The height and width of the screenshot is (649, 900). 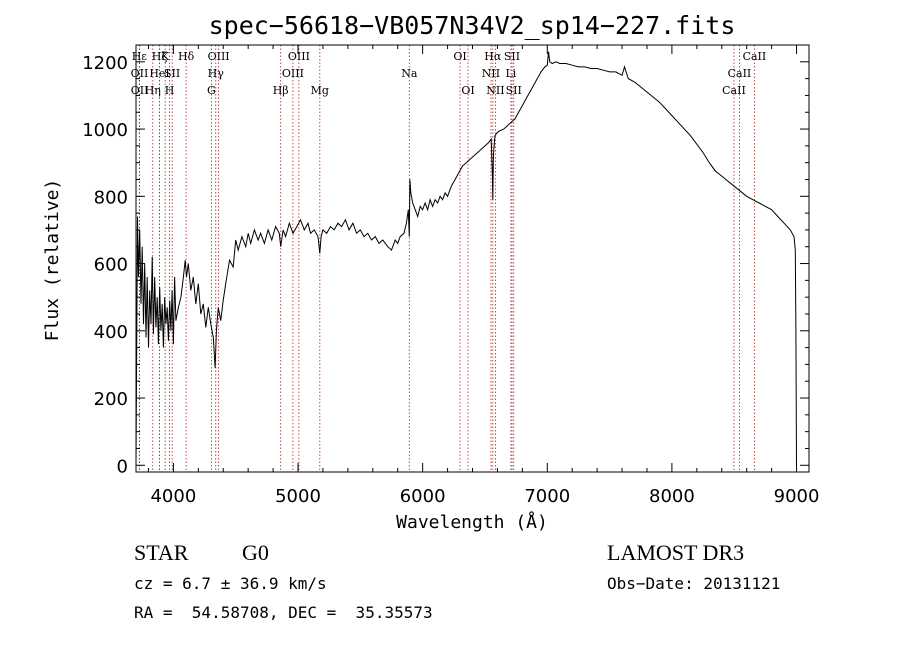 I want to click on y-tick-label: 600, so click(x=111, y=265).